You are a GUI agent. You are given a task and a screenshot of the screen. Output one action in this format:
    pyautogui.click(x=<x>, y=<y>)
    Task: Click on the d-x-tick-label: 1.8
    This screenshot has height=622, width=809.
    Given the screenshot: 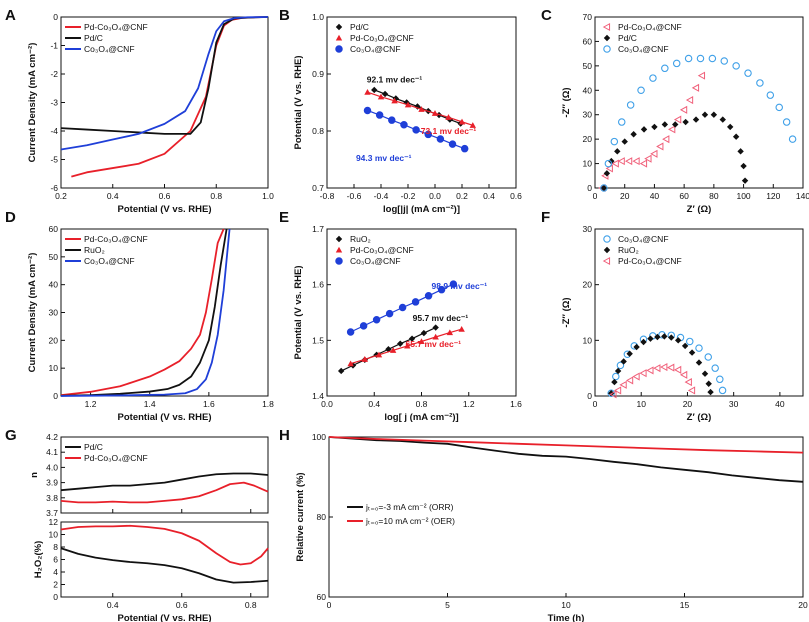 What is the action you would take?
    pyautogui.click(x=268, y=404)
    